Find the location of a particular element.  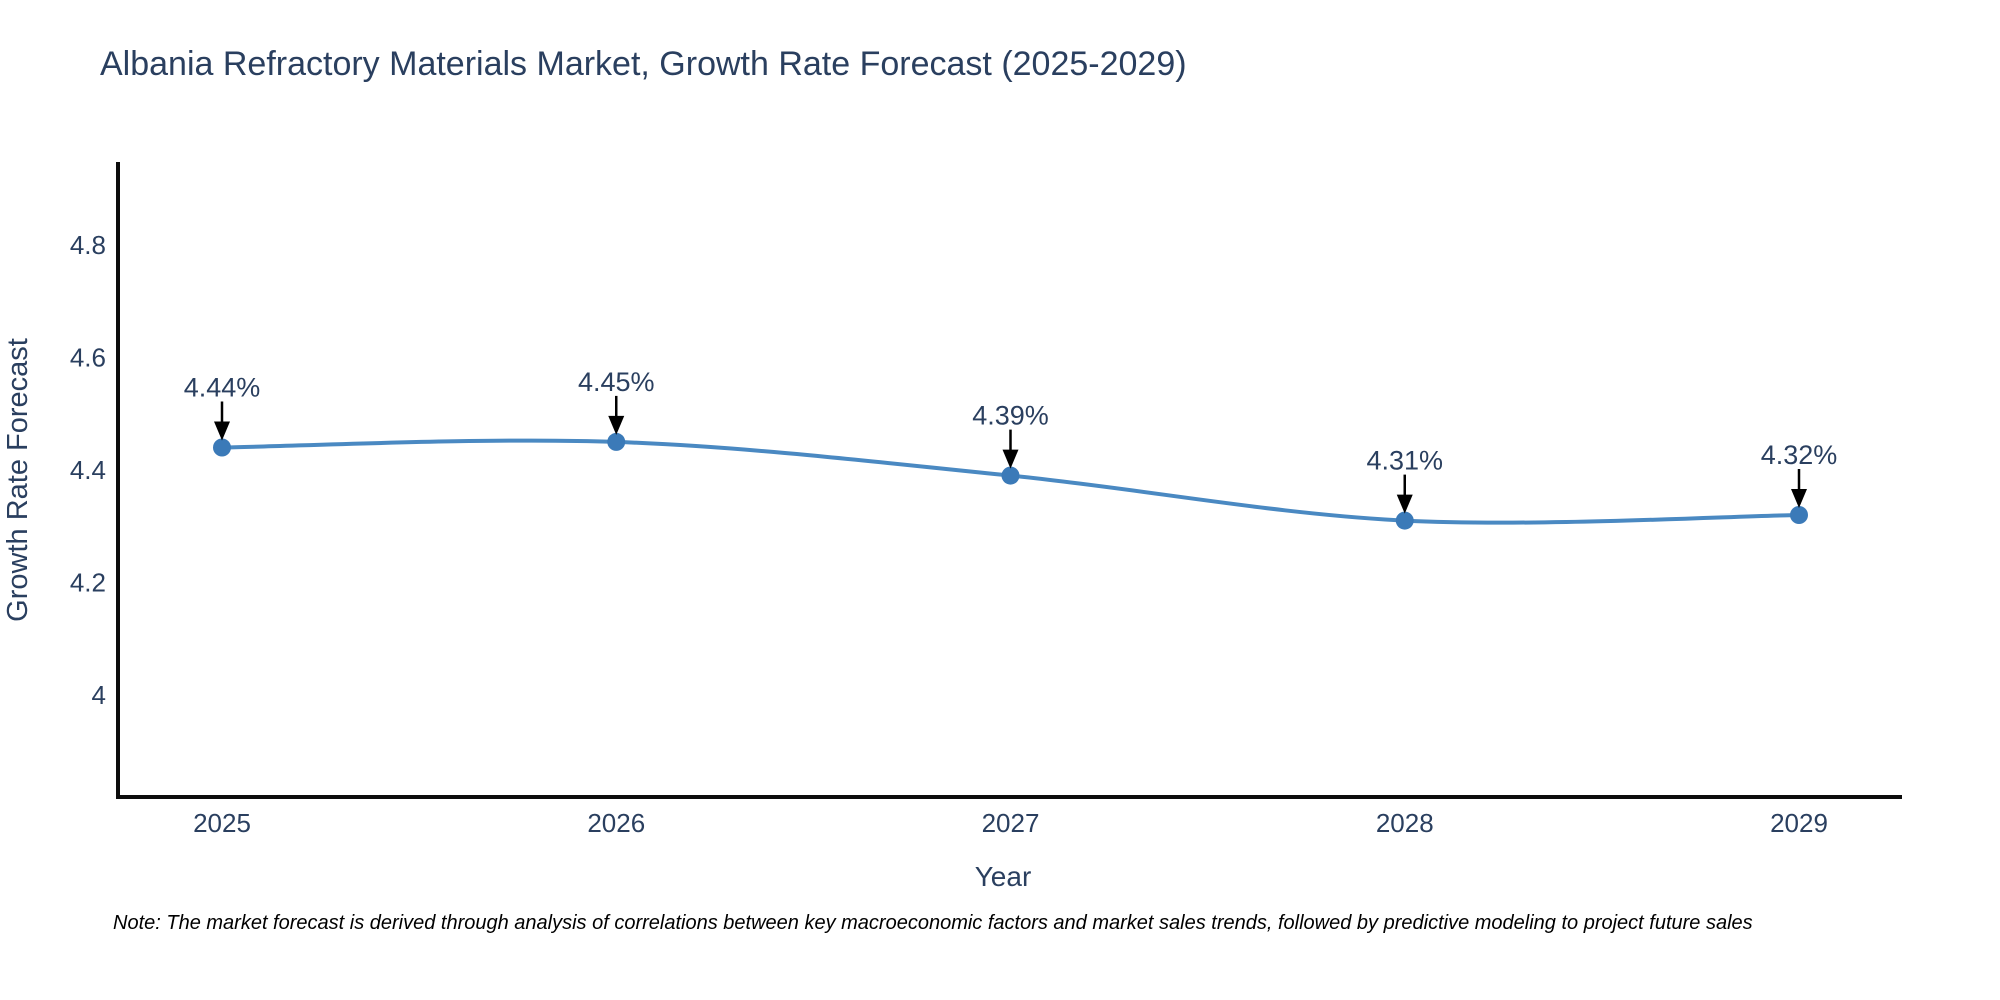

y-tick-label: 4.8 is located at coordinates (88, 245).